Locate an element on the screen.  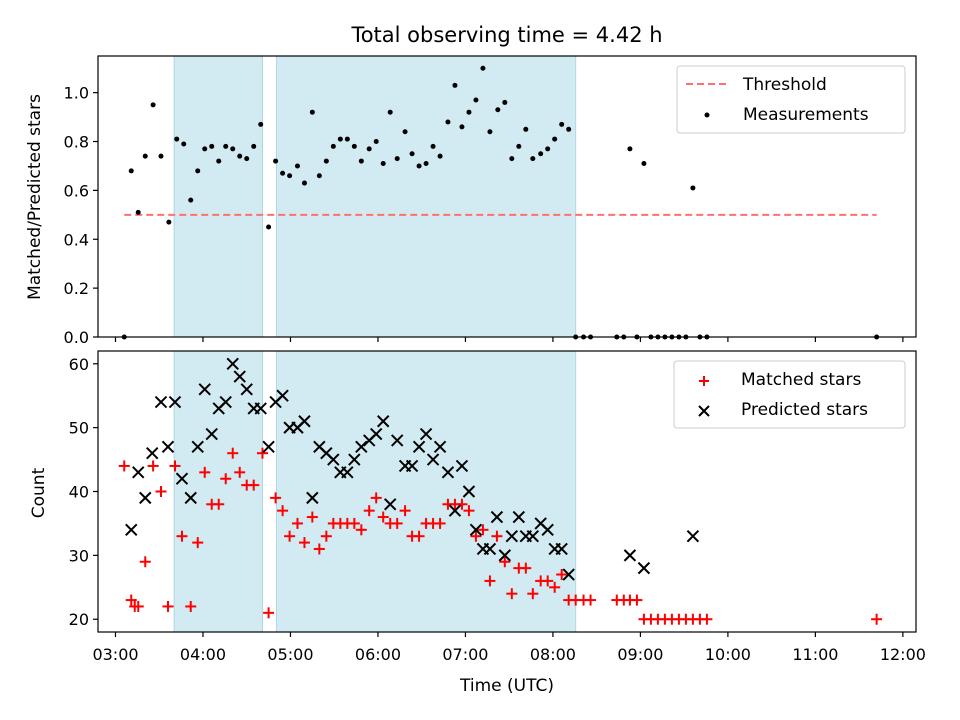
predicted-point-37-b is located at coordinates (397, 440).